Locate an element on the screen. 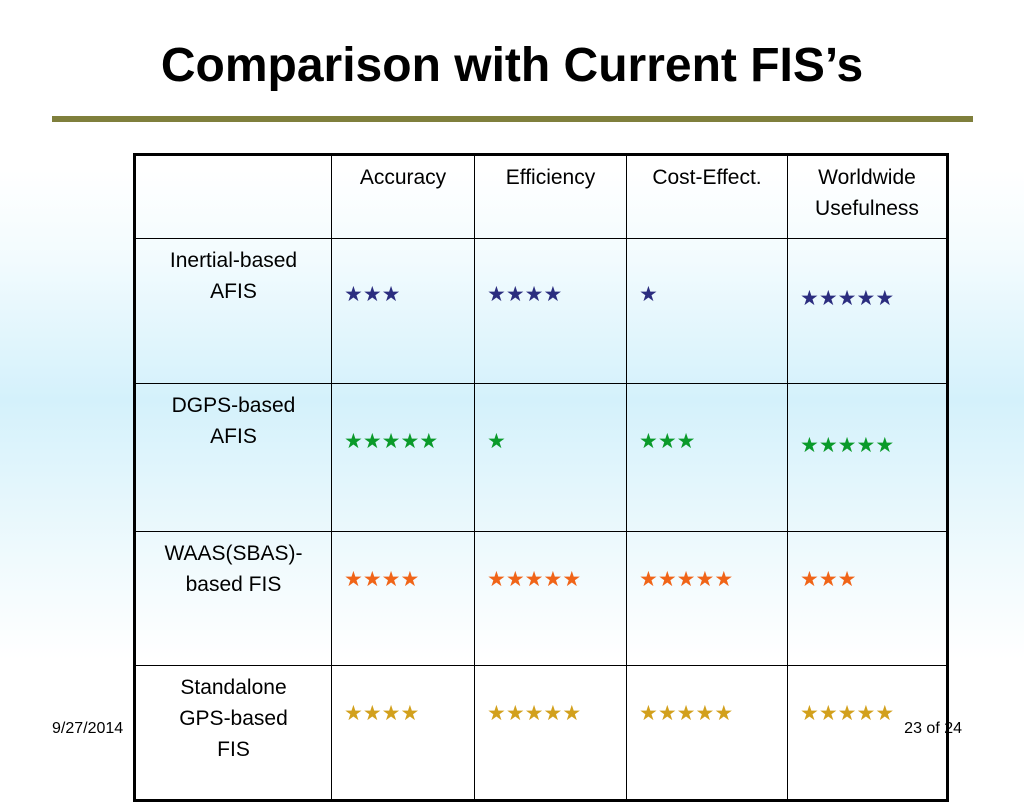 This screenshot has width=1024, height=802. footer-date: 9/27/2014 is located at coordinates (88, 728).